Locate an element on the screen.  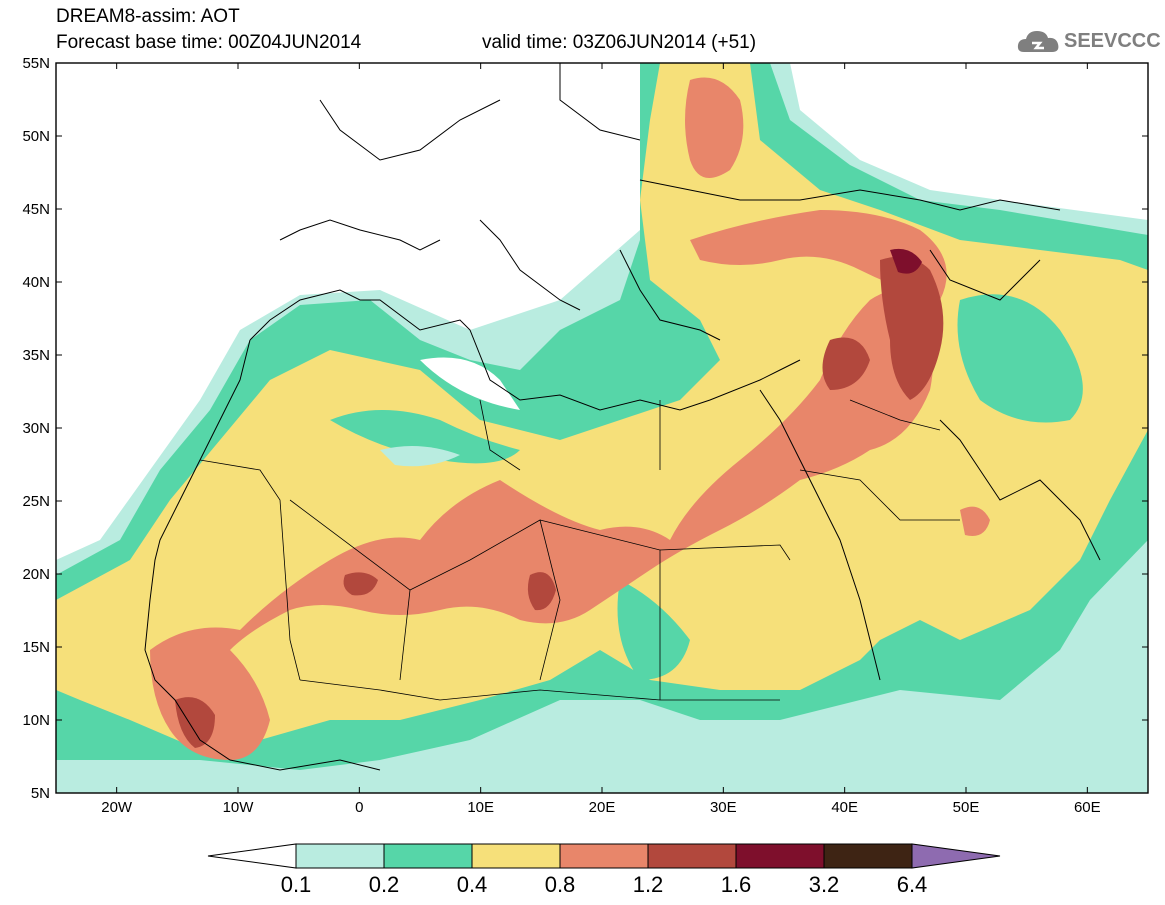
colorbar-level-label: 6.4 is located at coordinates (912, 884).